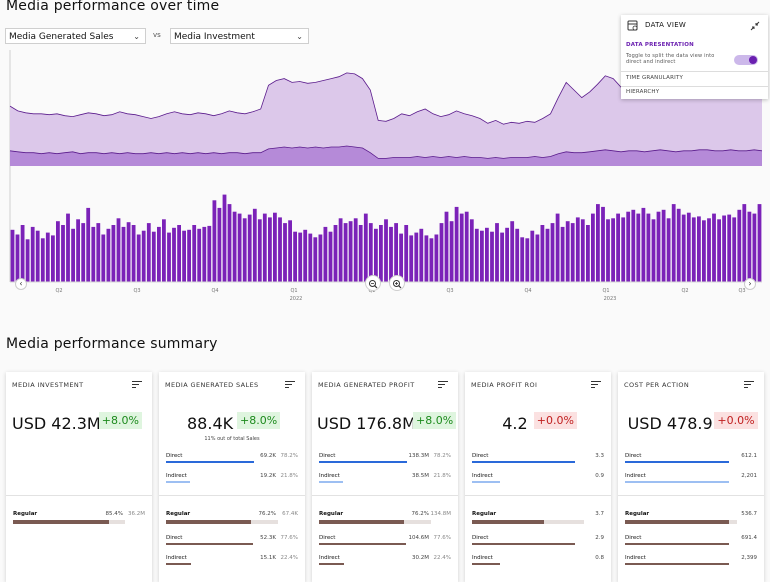 Image resolution: width=770 pixels, height=582 pixels. I want to click on quarter-tick-label: Q4, so click(527, 291).